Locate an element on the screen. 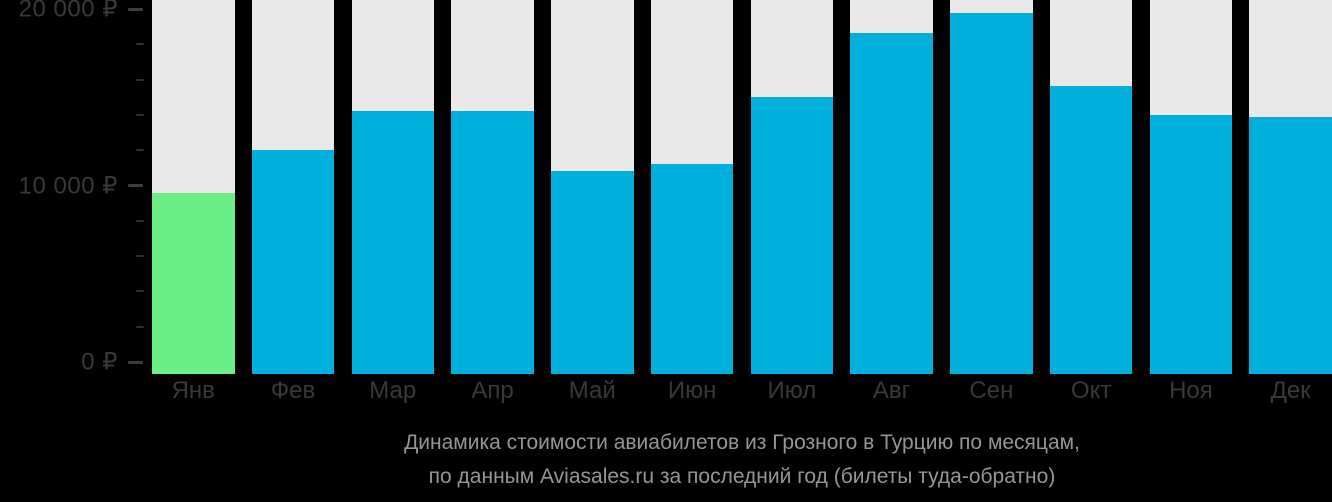 The image size is (1332, 502). x-axis-label: Окт is located at coordinates (1091, 390).